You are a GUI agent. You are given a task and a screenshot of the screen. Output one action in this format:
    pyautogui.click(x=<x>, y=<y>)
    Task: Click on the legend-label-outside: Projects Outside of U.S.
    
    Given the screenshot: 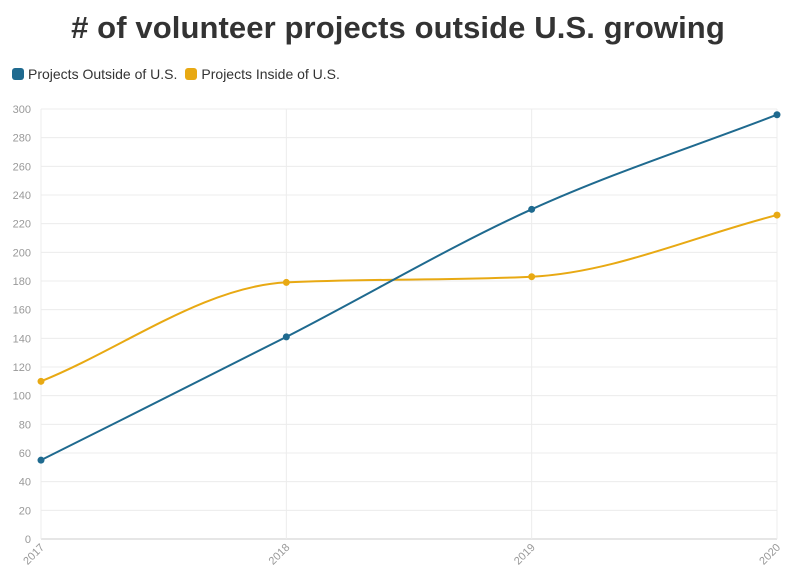 What is the action you would take?
    pyautogui.click(x=103, y=74)
    